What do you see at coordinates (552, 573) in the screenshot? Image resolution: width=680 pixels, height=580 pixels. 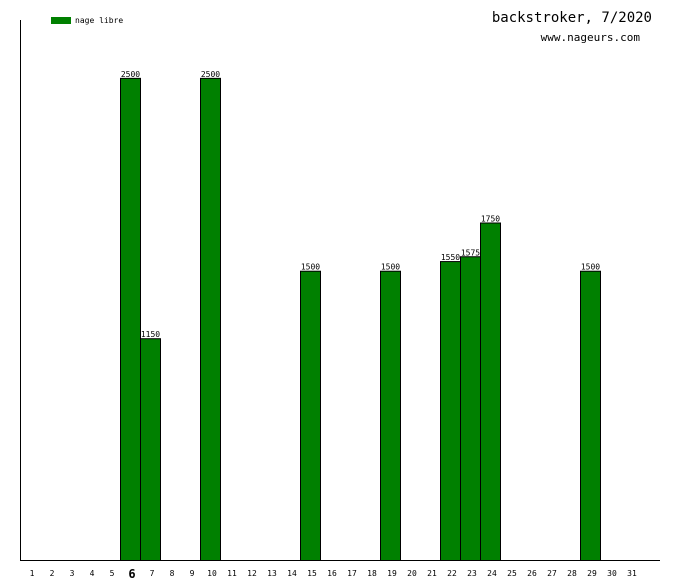 I see `x-tick-label: 27` at bounding box center [552, 573].